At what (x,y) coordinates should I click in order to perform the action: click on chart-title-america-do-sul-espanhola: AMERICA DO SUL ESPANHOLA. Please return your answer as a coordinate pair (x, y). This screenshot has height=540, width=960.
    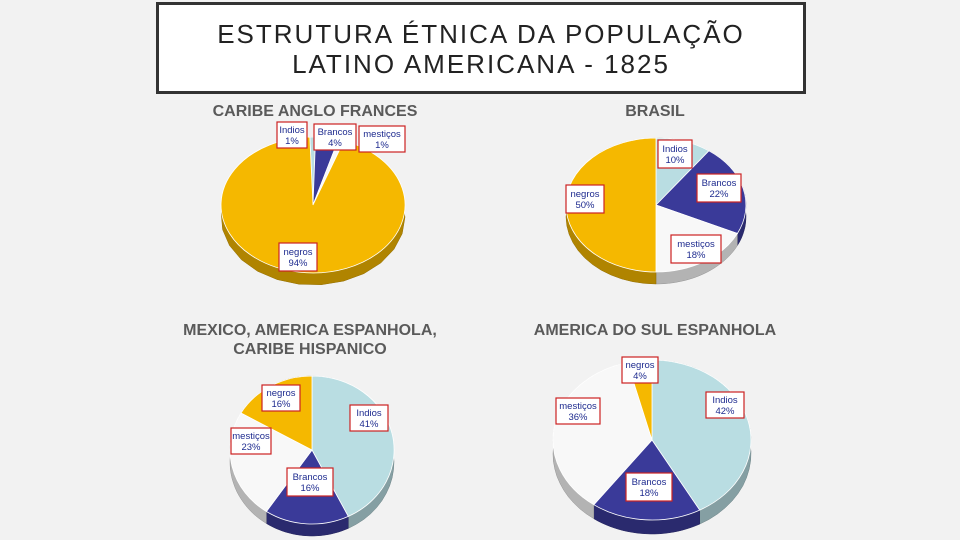
    Looking at the image, I should click on (655, 330).